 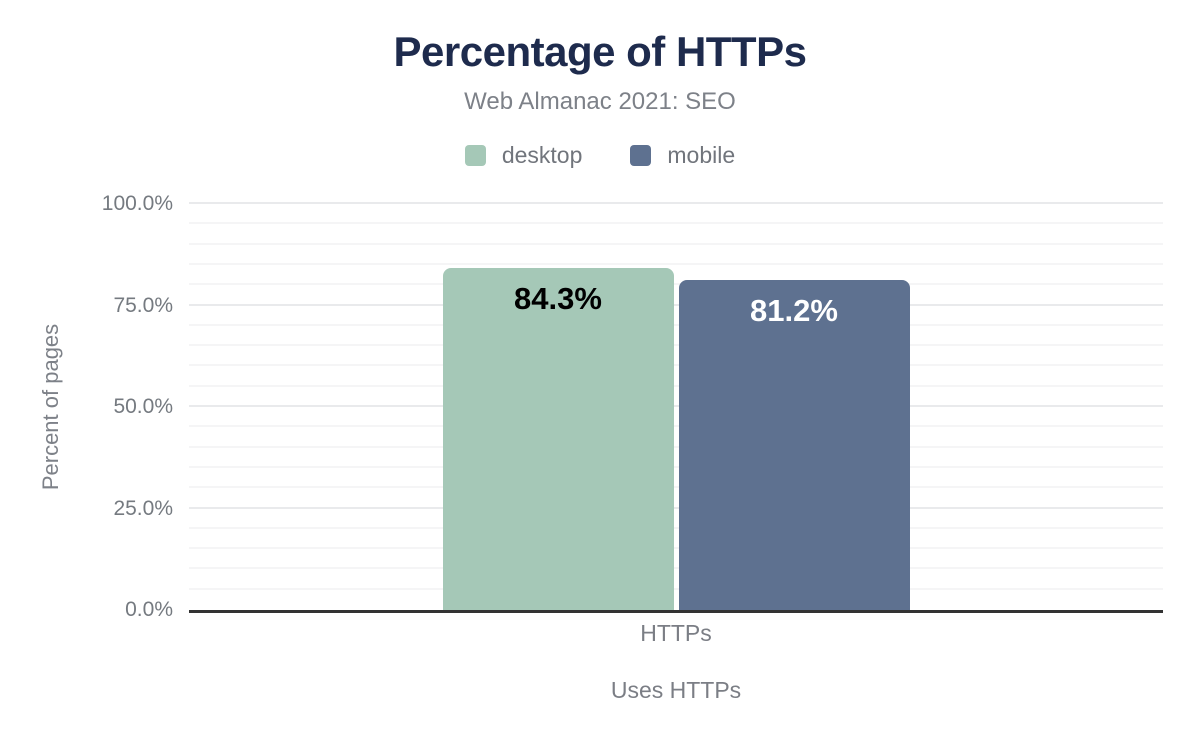 I want to click on y-axis-tick-labels: 0.0% 25.0% 50.0% 75.0% 100.0%, so click(x=90, y=406).